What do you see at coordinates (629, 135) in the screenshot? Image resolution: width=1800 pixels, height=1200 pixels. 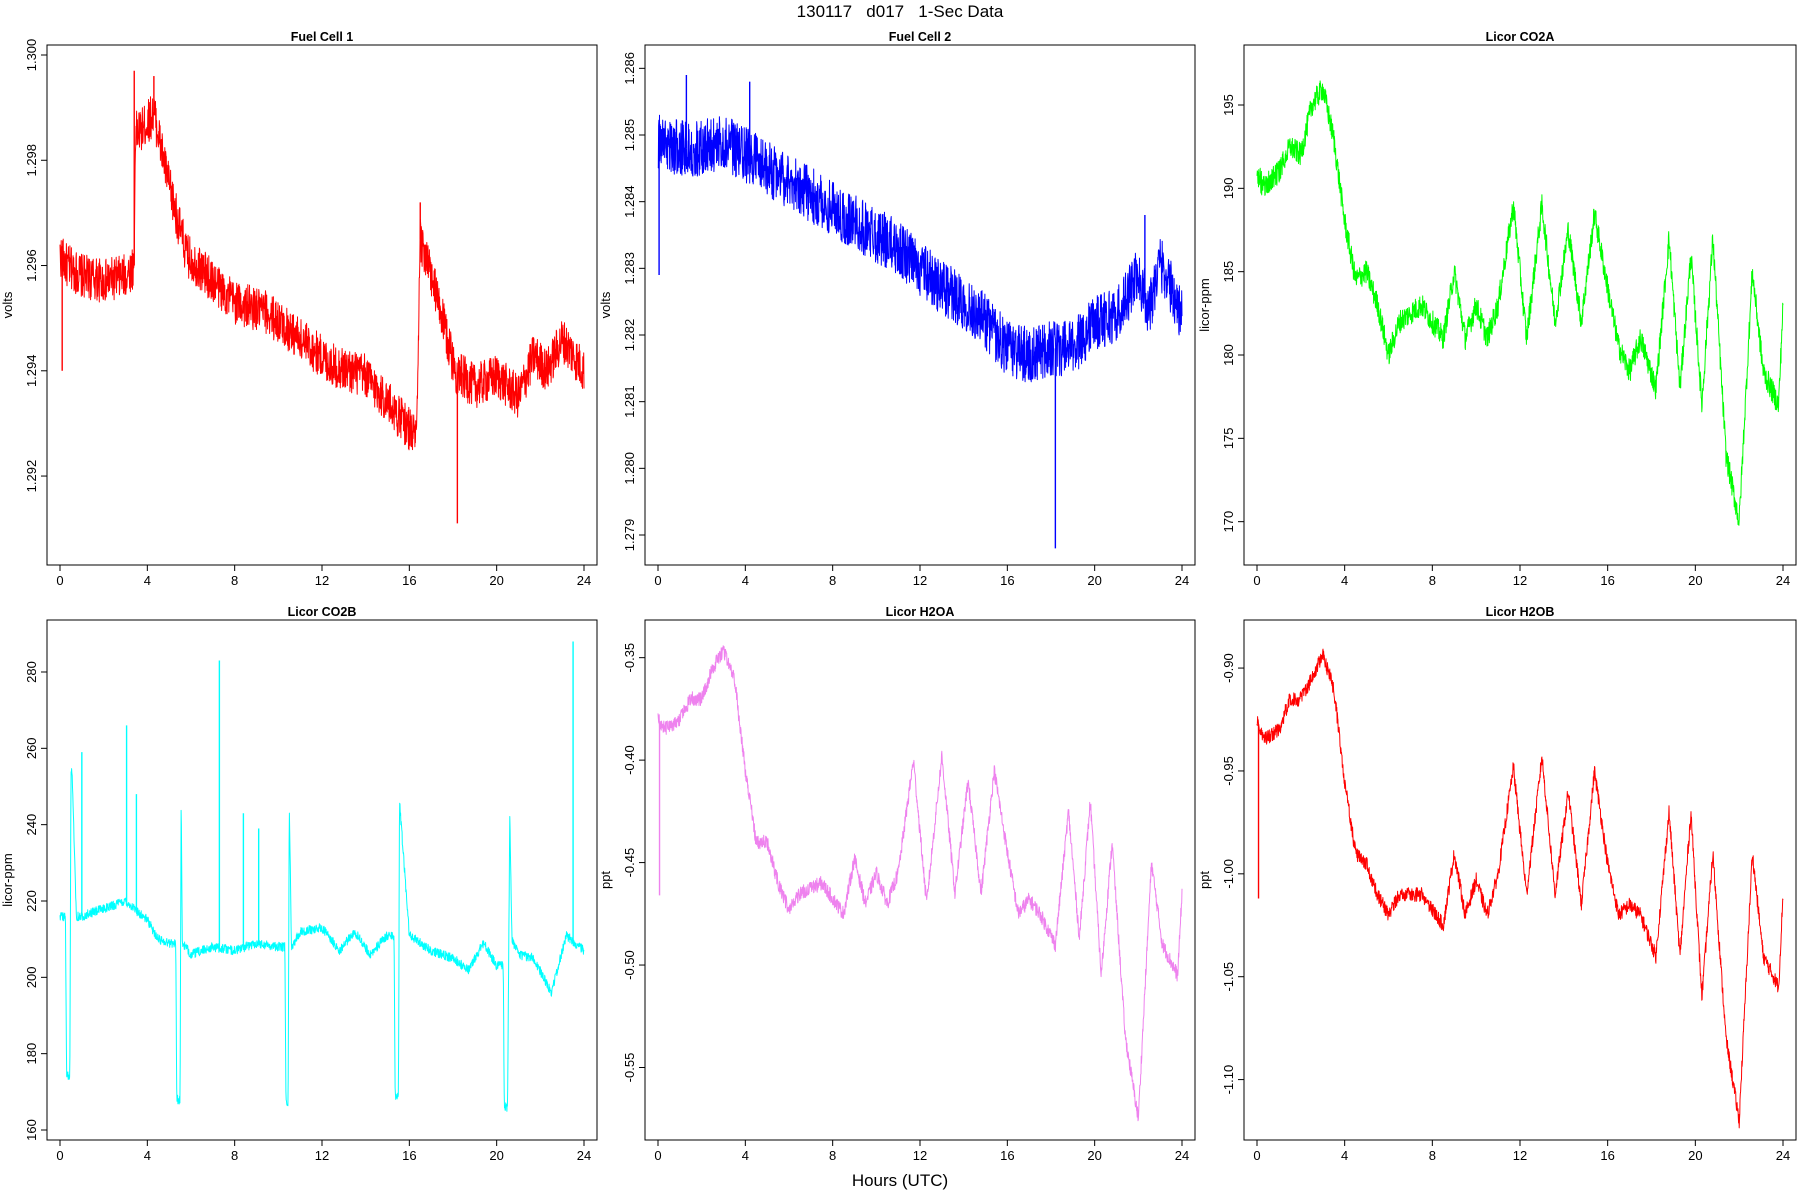 I see `fuel-cell-2-y-tick-label: 1.285` at bounding box center [629, 135].